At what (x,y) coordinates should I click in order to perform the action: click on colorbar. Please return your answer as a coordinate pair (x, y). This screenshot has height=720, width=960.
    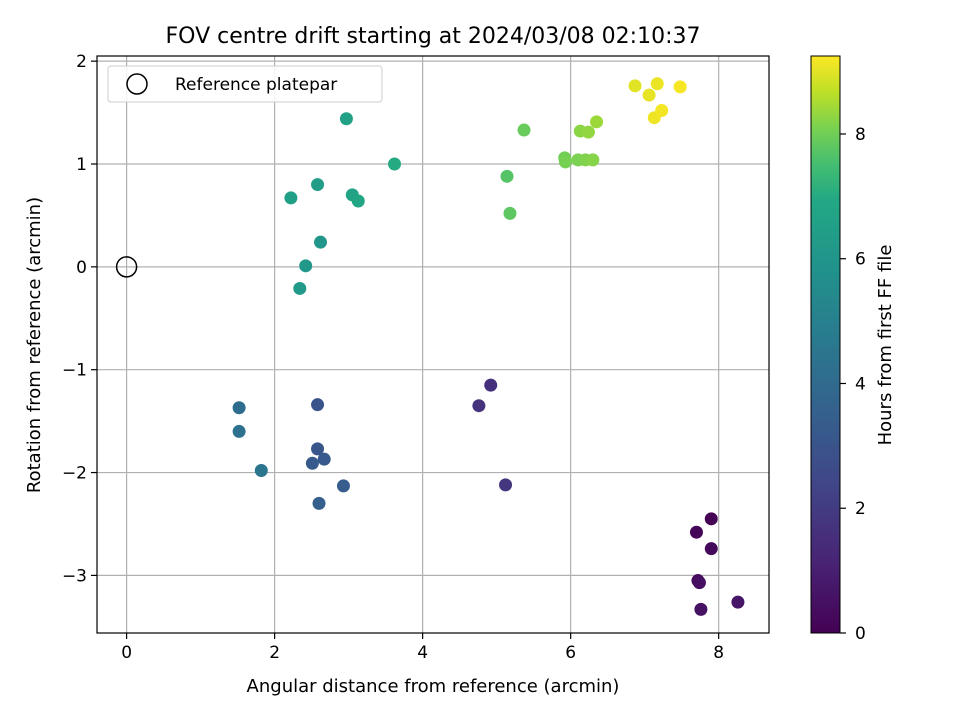
    Looking at the image, I should click on (825, 344).